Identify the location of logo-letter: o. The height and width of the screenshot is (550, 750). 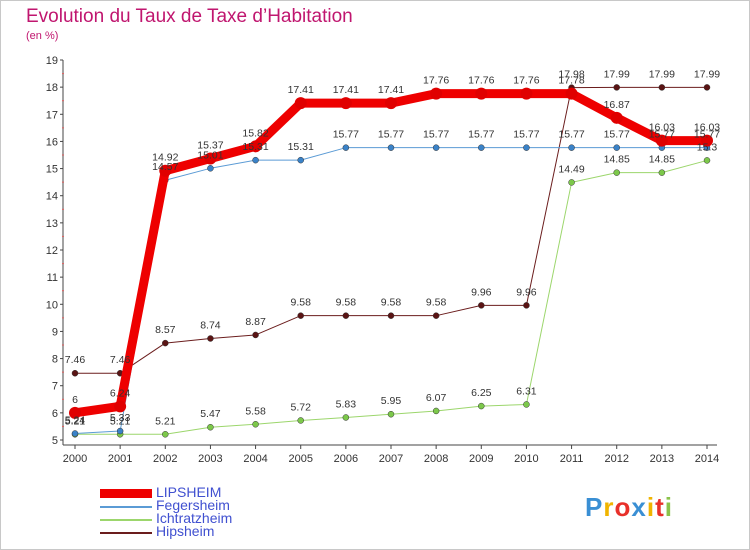
(623, 507).